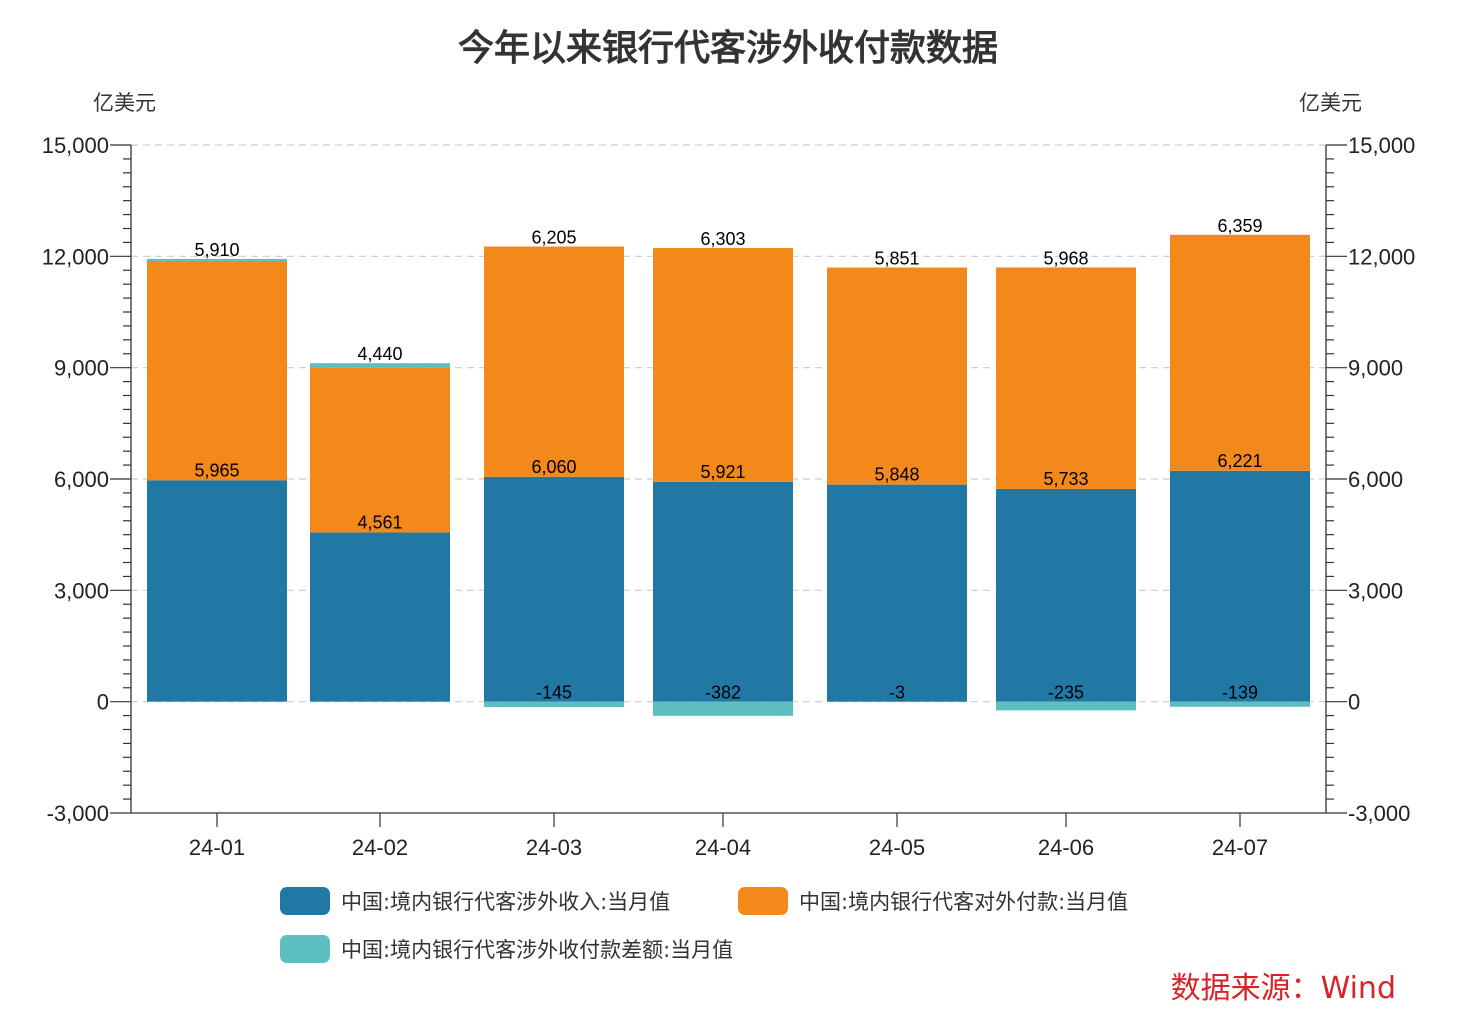 This screenshot has width=1457, height=1031. I want to click on legend-swatch-diff, so click(305, 949).